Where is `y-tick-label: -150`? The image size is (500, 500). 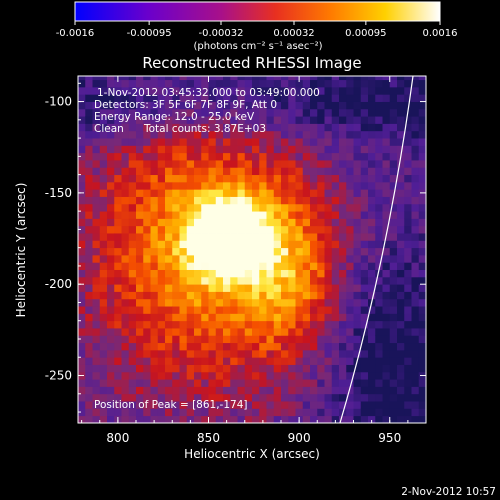
y-tick-label: -150 is located at coordinates (58, 193).